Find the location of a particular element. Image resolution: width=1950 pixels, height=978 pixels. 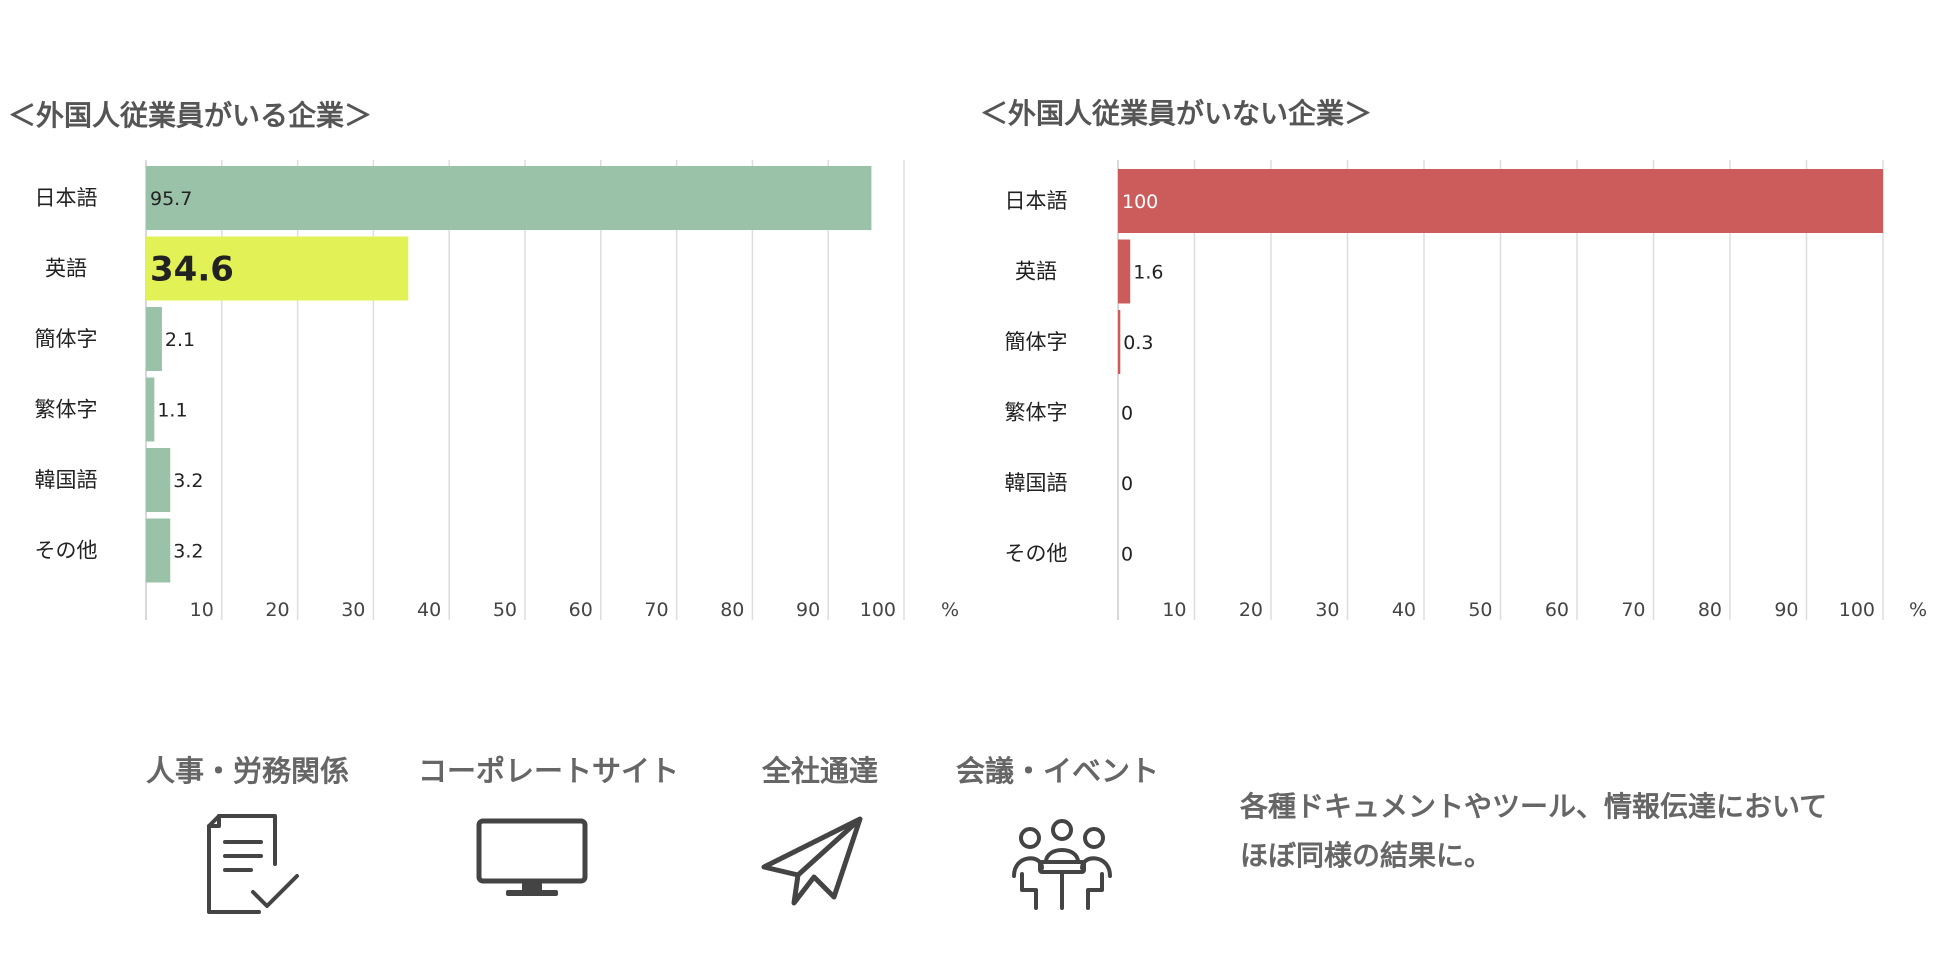

document-check-icon is located at coordinates (253, 864).